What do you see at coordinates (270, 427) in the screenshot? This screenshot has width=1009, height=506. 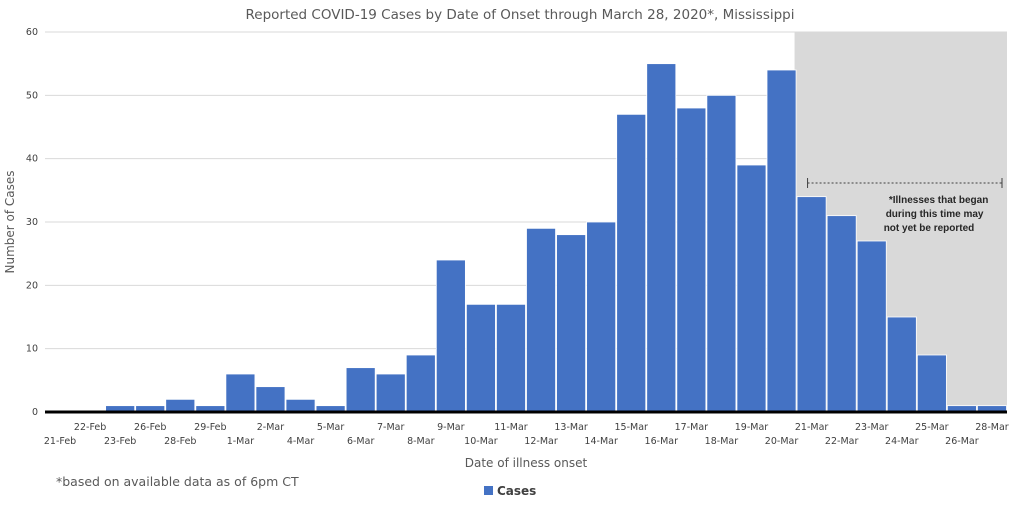 I see `x-tick-label: 2-Mar` at bounding box center [270, 427].